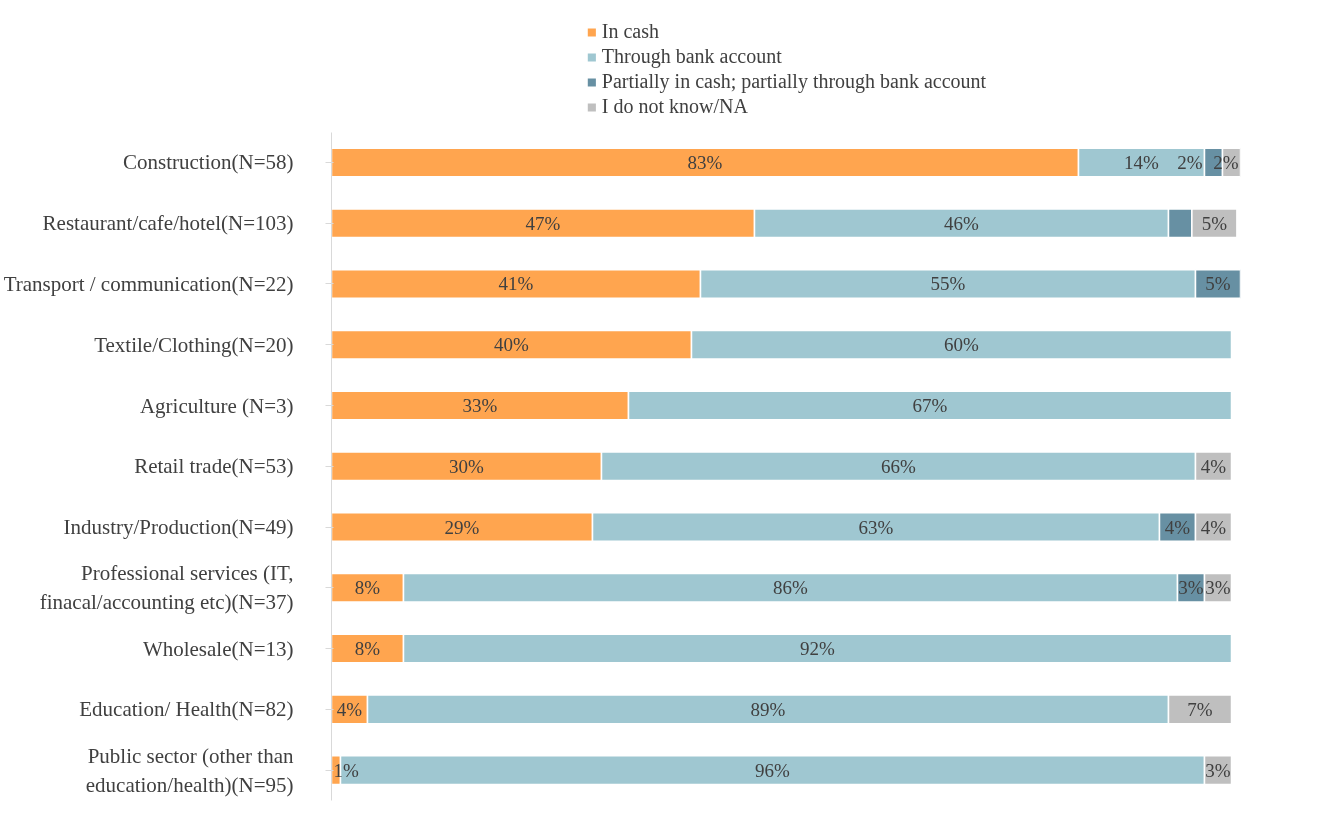  I want to click on legend-label: Partially in cash; partially through bank account, so click(794, 81).